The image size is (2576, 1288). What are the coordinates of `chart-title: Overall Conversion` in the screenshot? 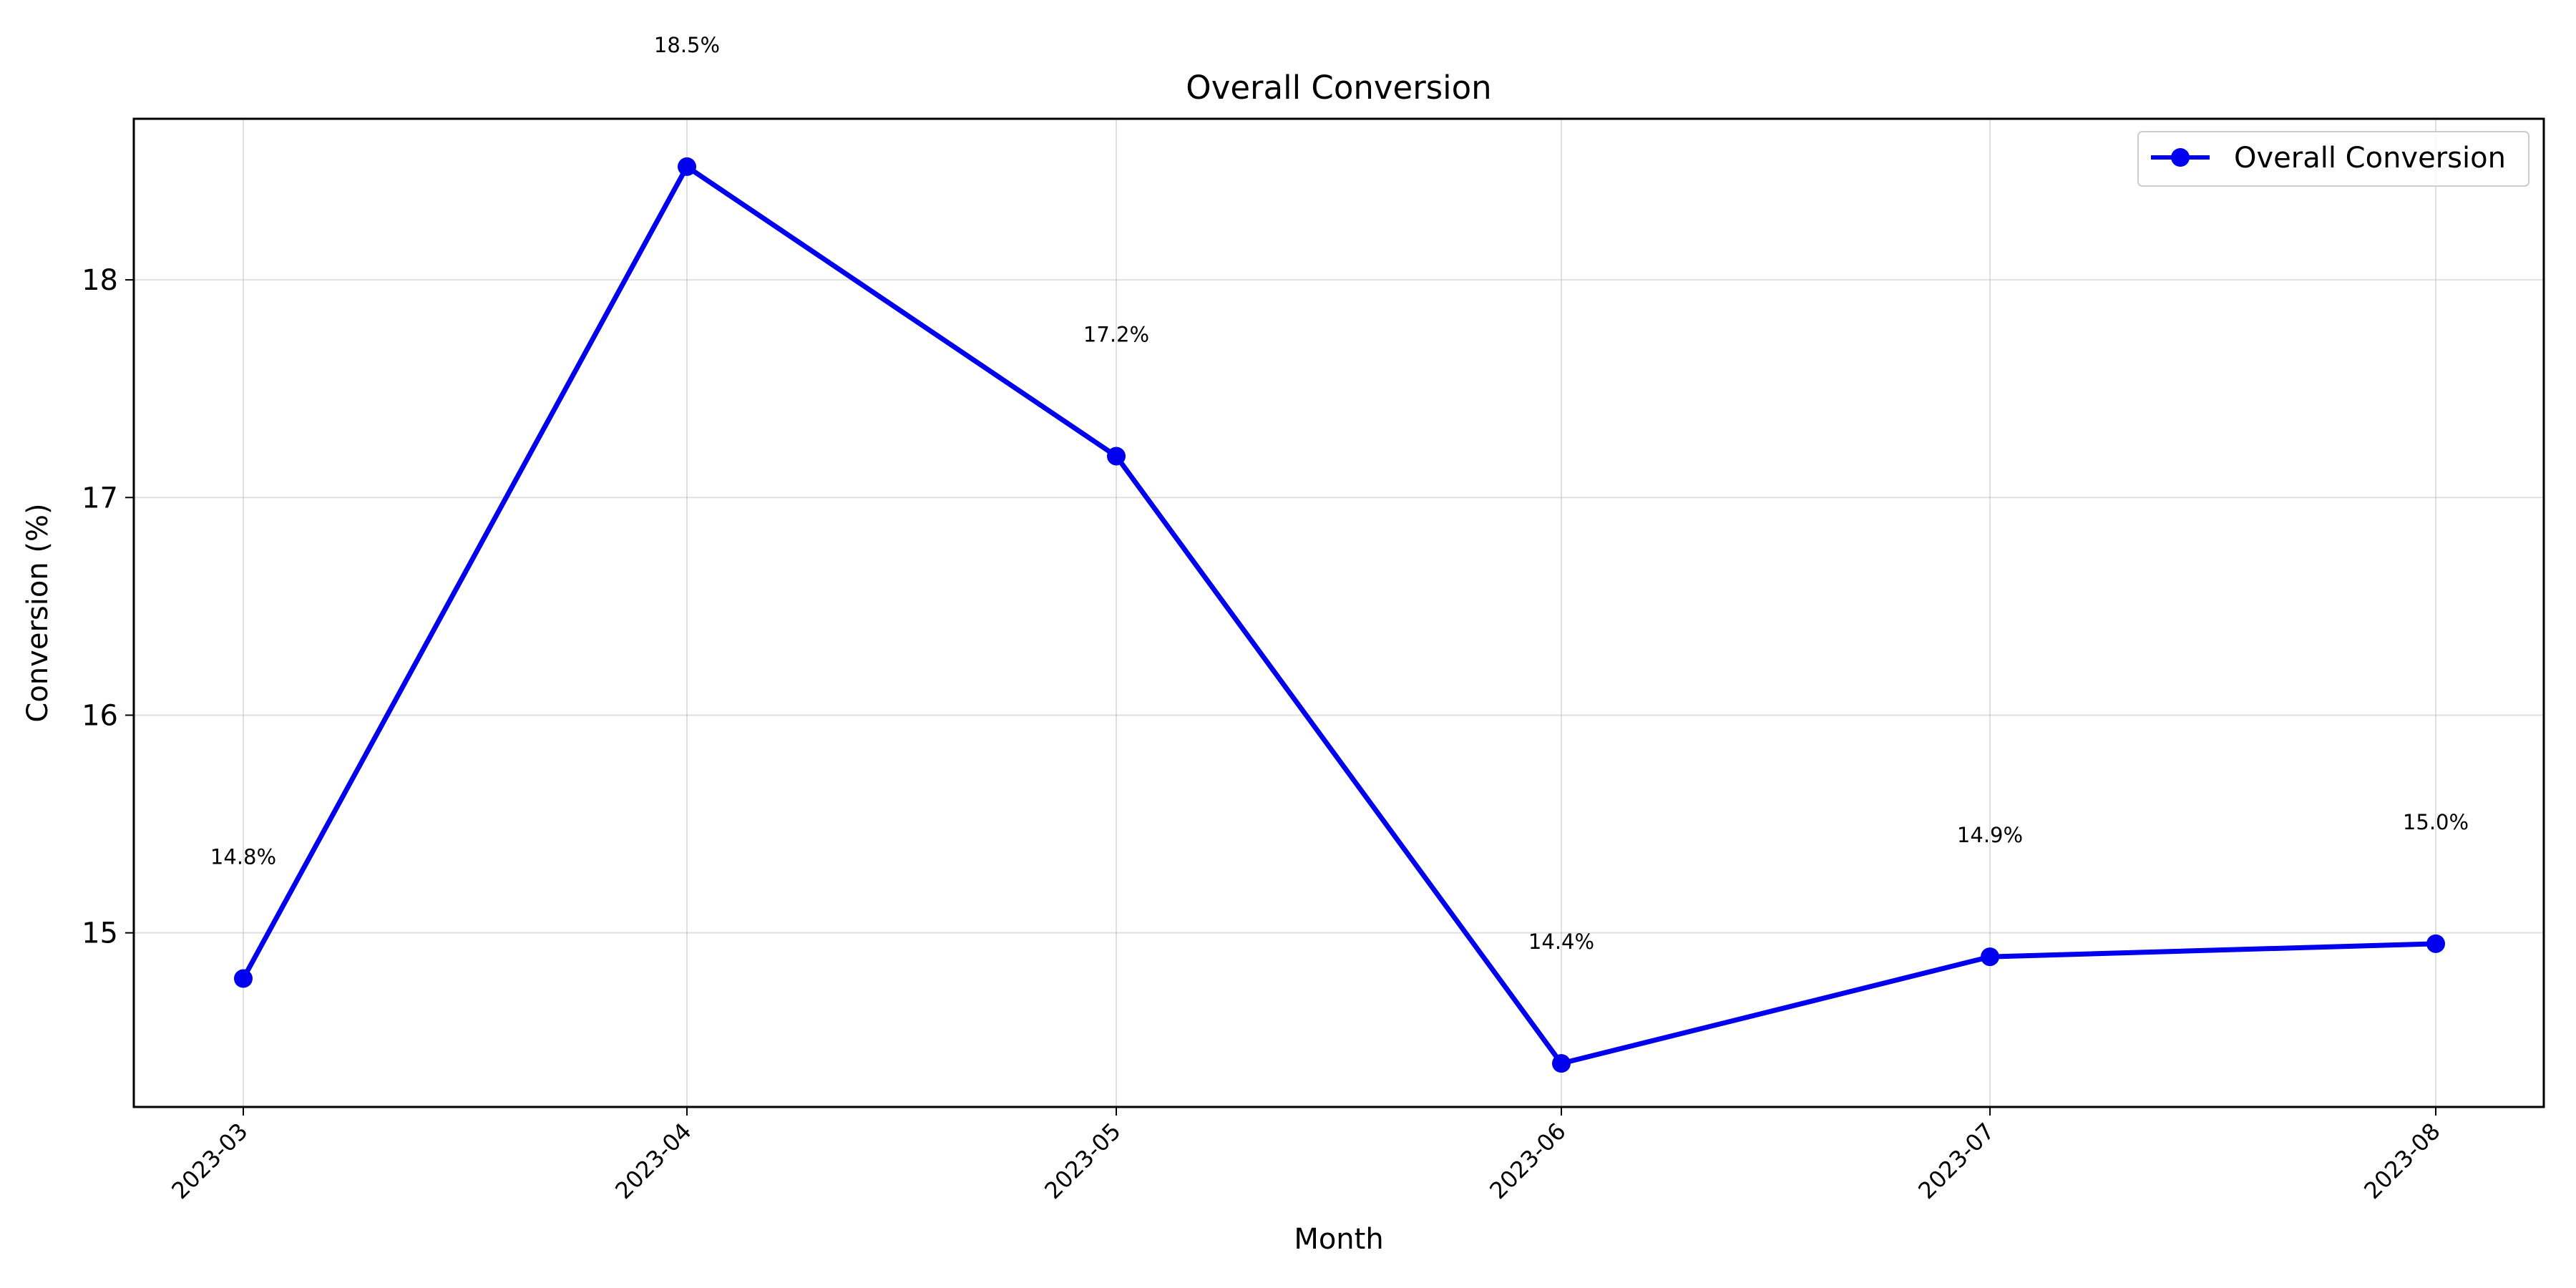 It's located at (1338, 88).